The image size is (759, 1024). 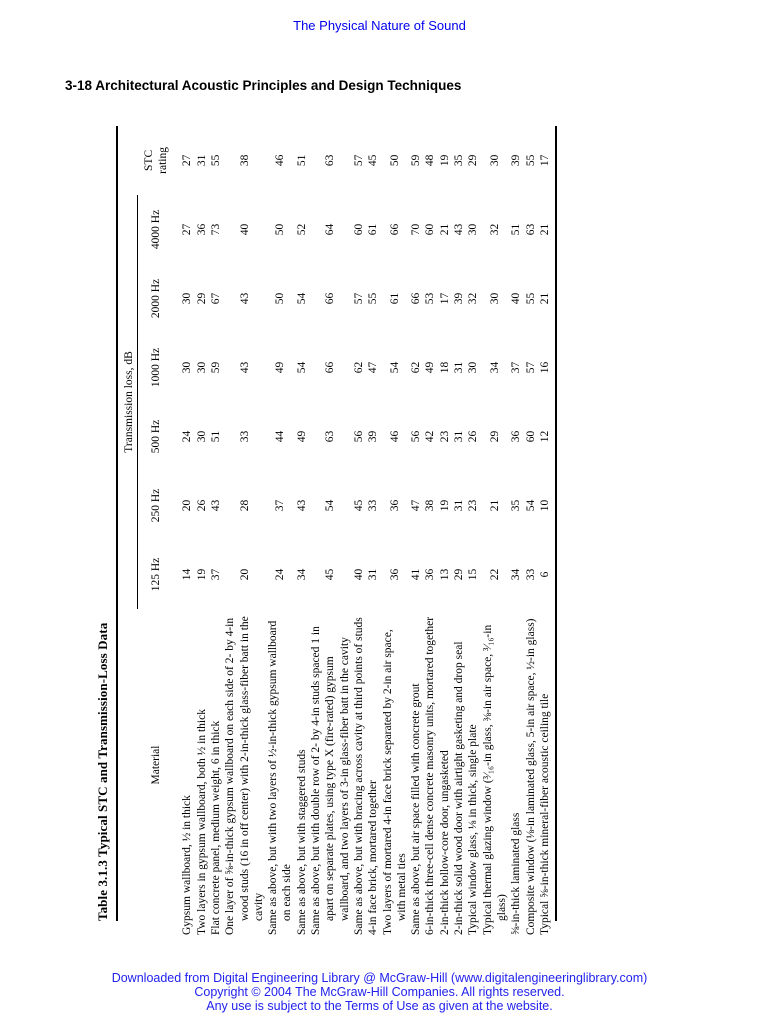 What do you see at coordinates (444, 160) in the screenshot?
I see `stc-rating-value: 19` at bounding box center [444, 160].